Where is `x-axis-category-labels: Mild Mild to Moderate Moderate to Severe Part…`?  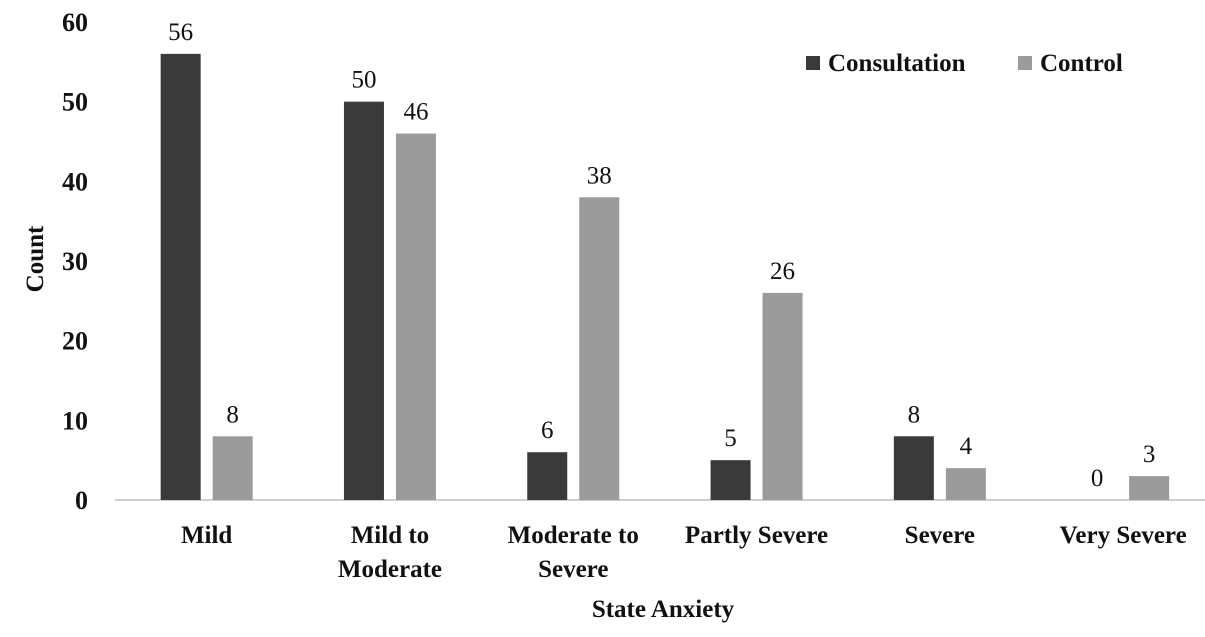
x-axis-category-labels: Mild Mild to Moderate Moderate to Severe Part… is located at coordinates (684, 552).